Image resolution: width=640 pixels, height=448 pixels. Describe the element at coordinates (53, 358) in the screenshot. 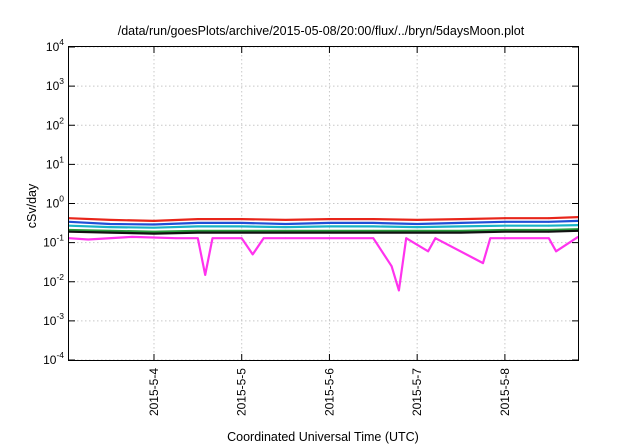

I see `y-tick-label: 10⁻⁴` at that location.